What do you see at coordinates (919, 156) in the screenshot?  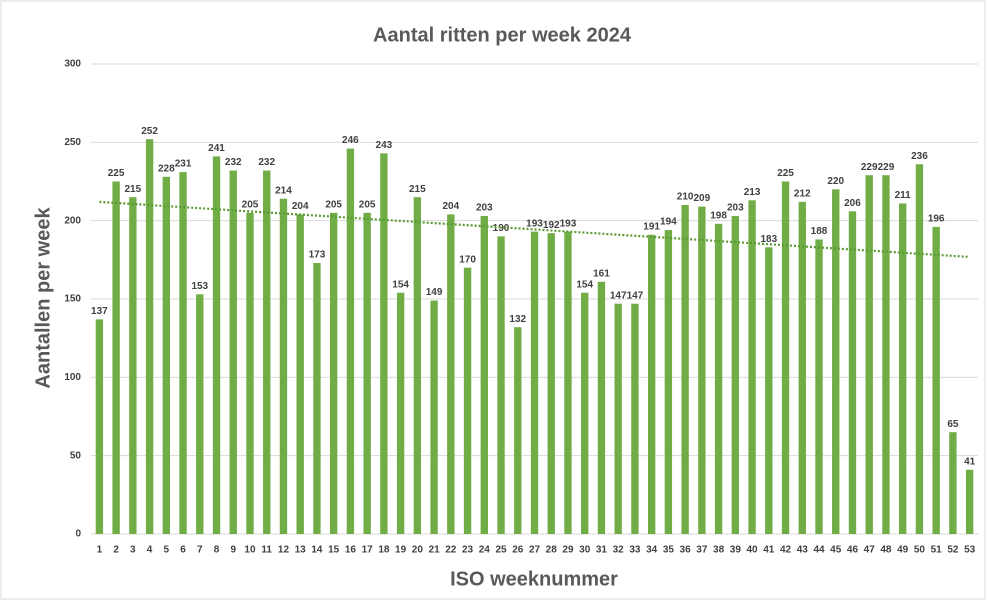 I see `value-label: 236` at bounding box center [919, 156].